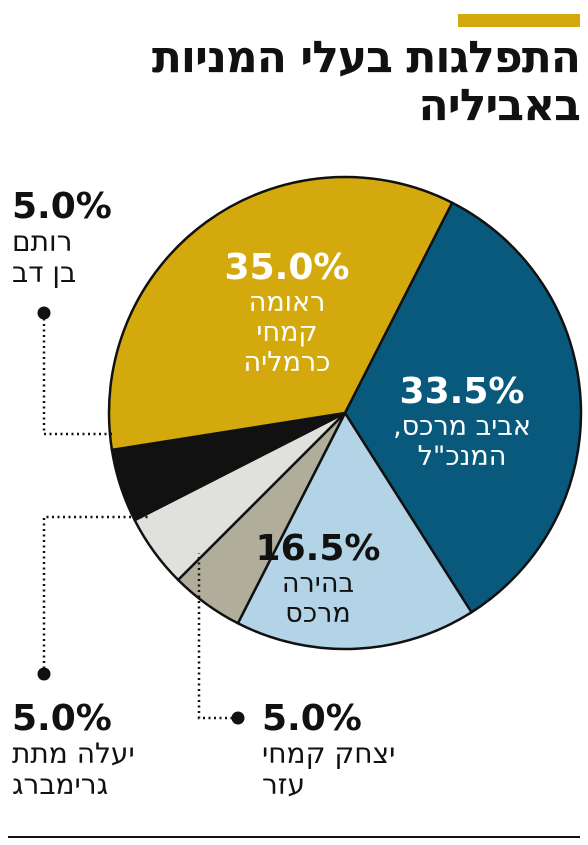 The width and height of the screenshot is (588, 845). I want to click on callout-slice-4-percent: 5.0%, so click(62, 206).